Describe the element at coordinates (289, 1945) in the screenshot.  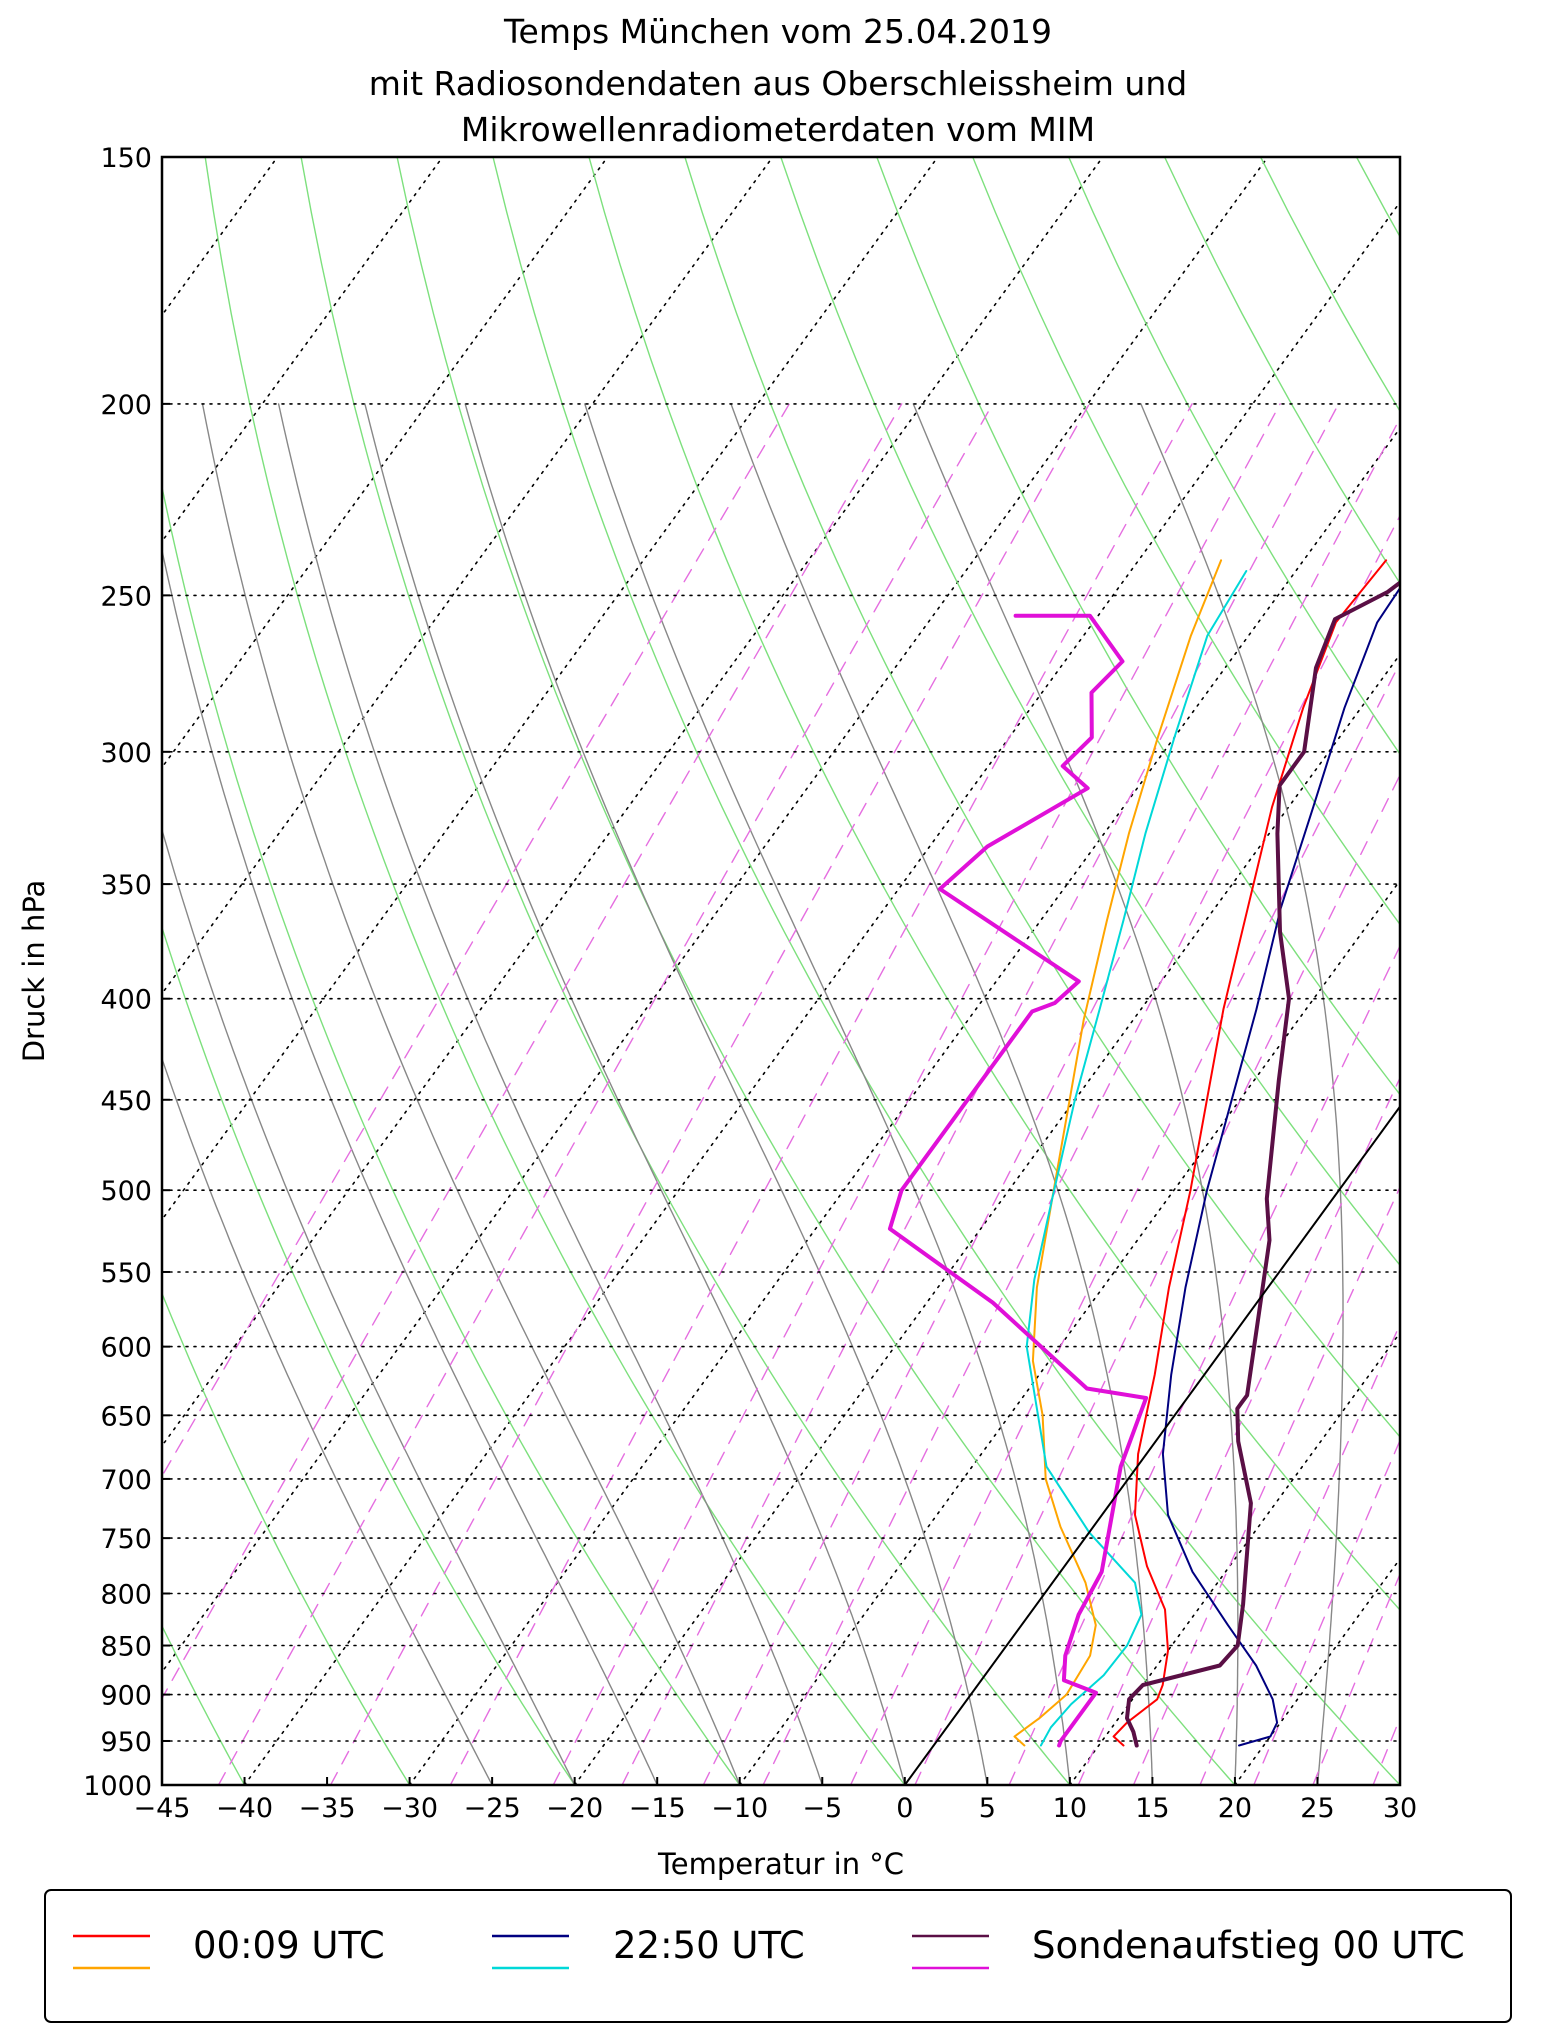
I see `legend-label-0009: 00:09 UTC` at that location.